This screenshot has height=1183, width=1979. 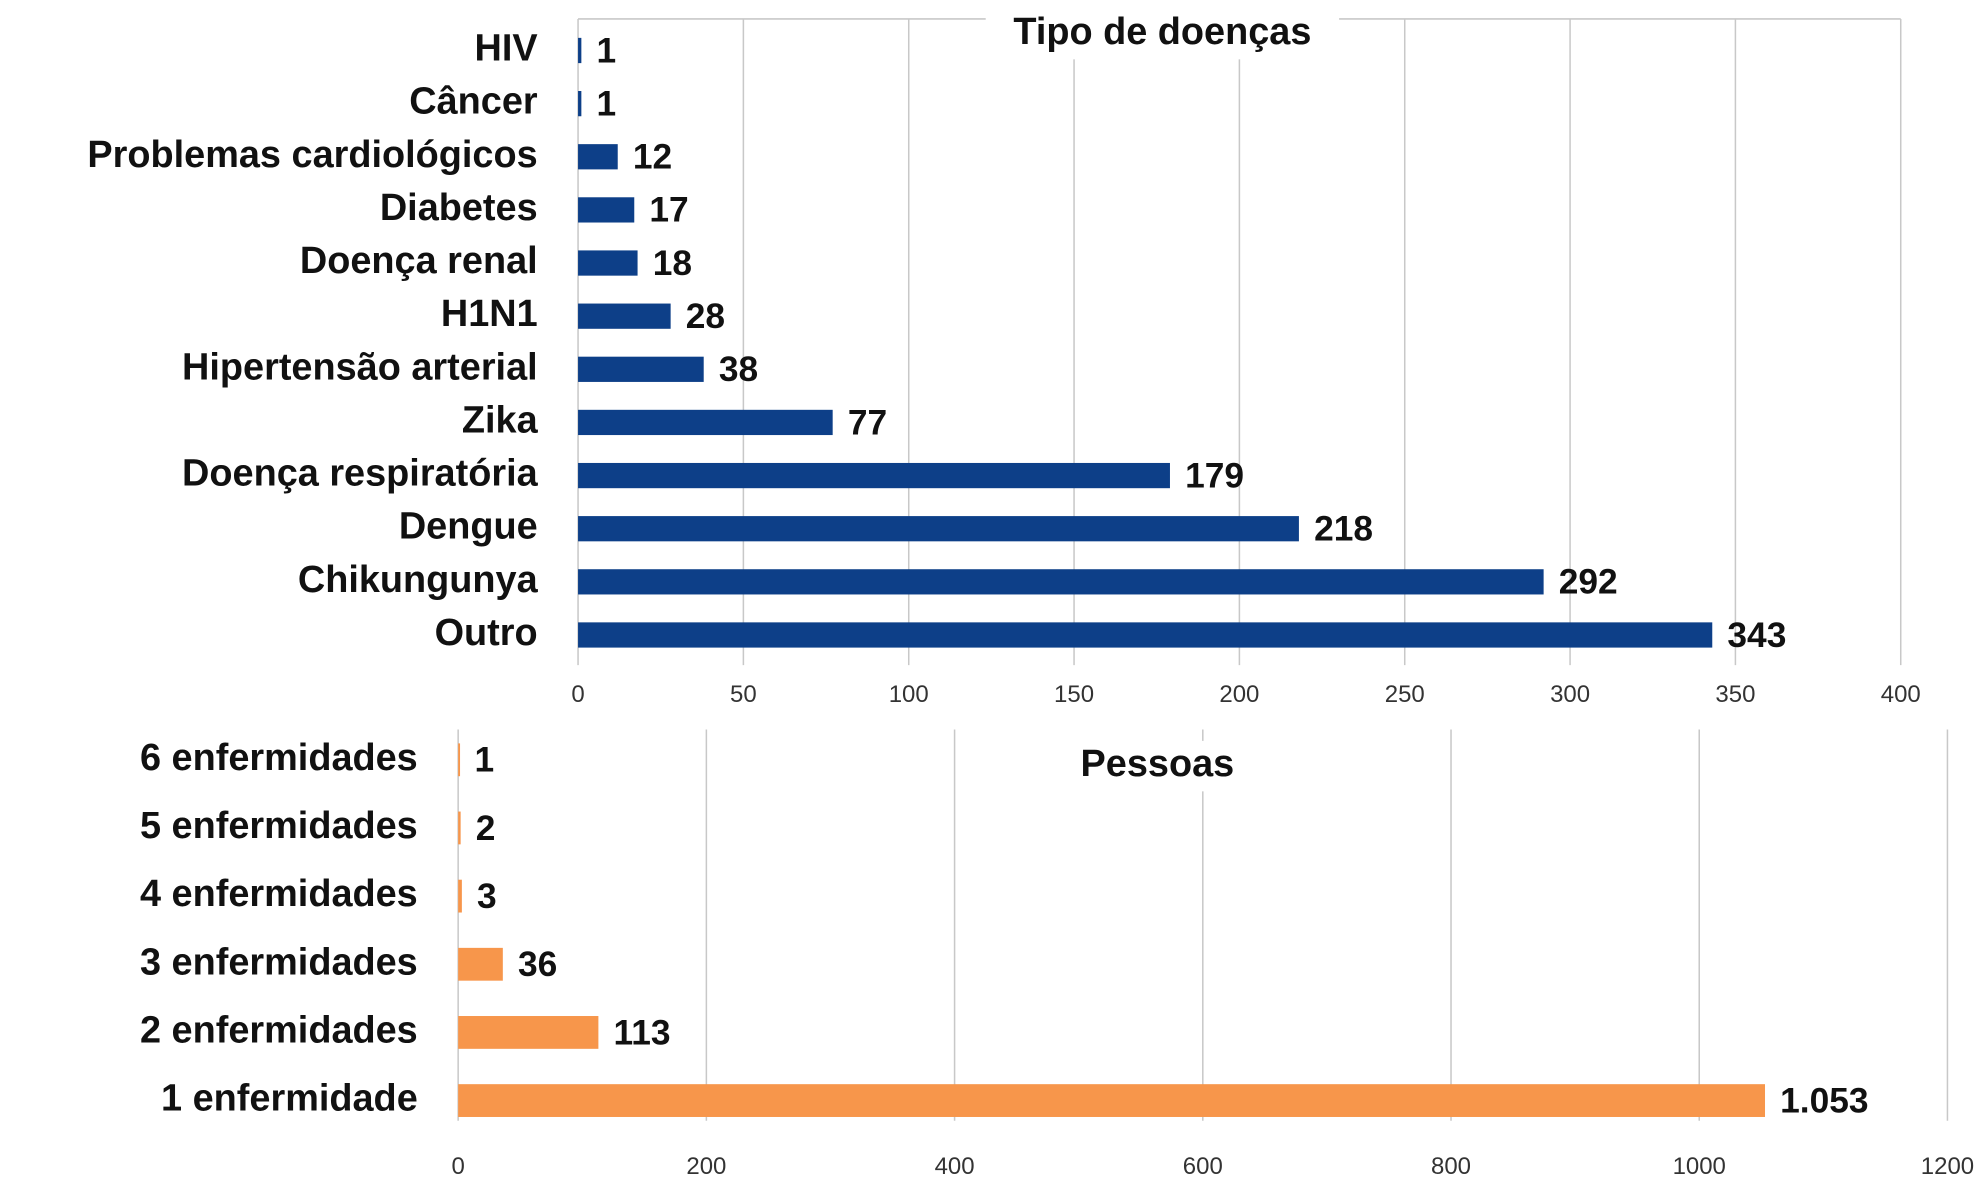 I want to click on y-tick-label: 4 enfermidades, so click(x=279, y=894).